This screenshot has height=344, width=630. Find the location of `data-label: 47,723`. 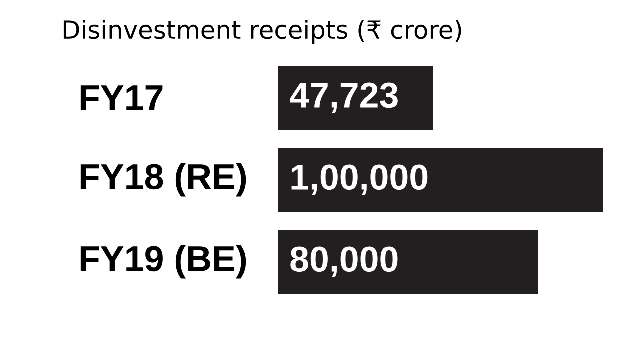

data-label: 47,723 is located at coordinates (344, 98).